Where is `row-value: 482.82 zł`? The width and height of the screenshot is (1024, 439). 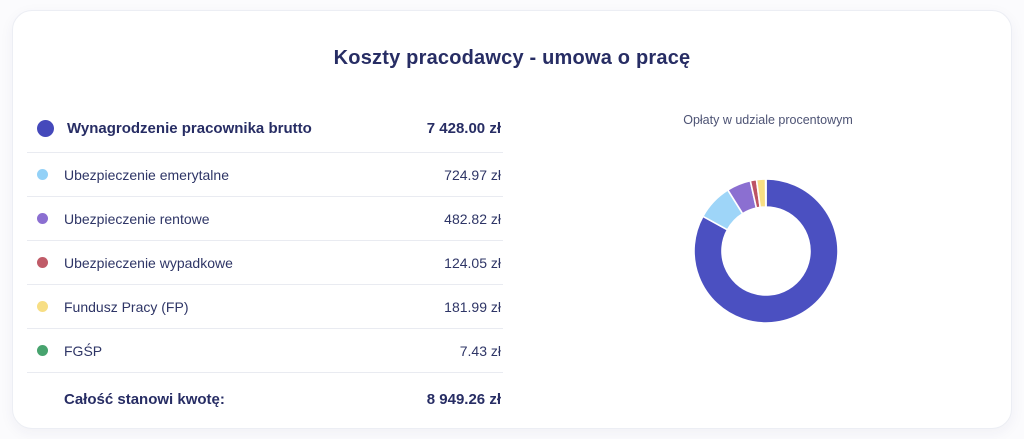
row-value: 482.82 zł is located at coordinates (472, 218).